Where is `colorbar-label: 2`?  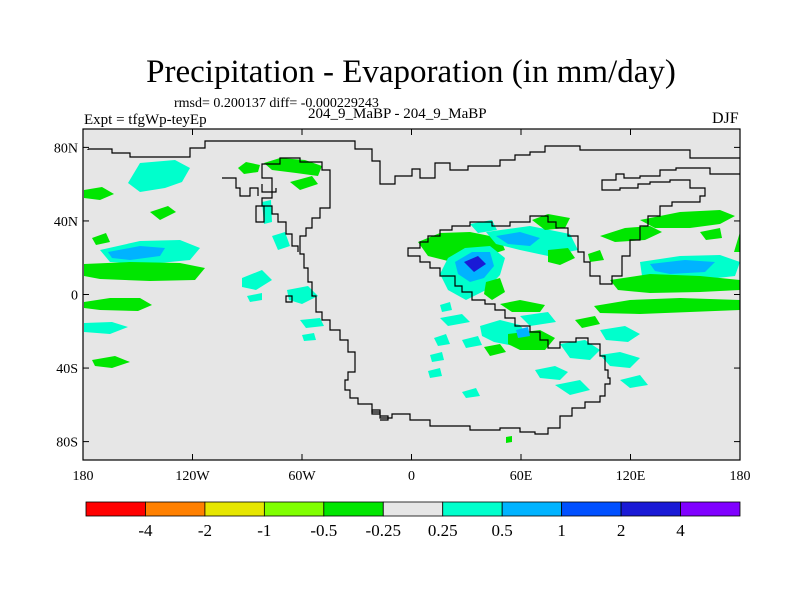
colorbar-label: 2 is located at coordinates (621, 530).